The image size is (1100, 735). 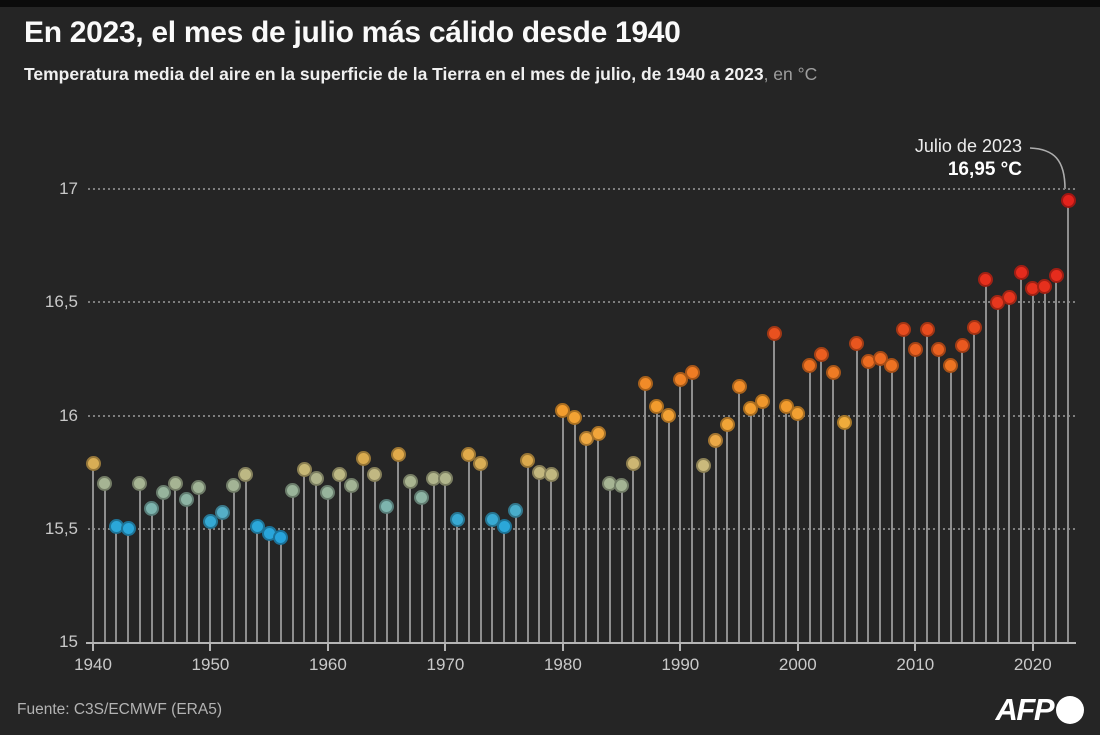 What do you see at coordinates (962, 345) in the screenshot?
I see `lollipop-dot-2014` at bounding box center [962, 345].